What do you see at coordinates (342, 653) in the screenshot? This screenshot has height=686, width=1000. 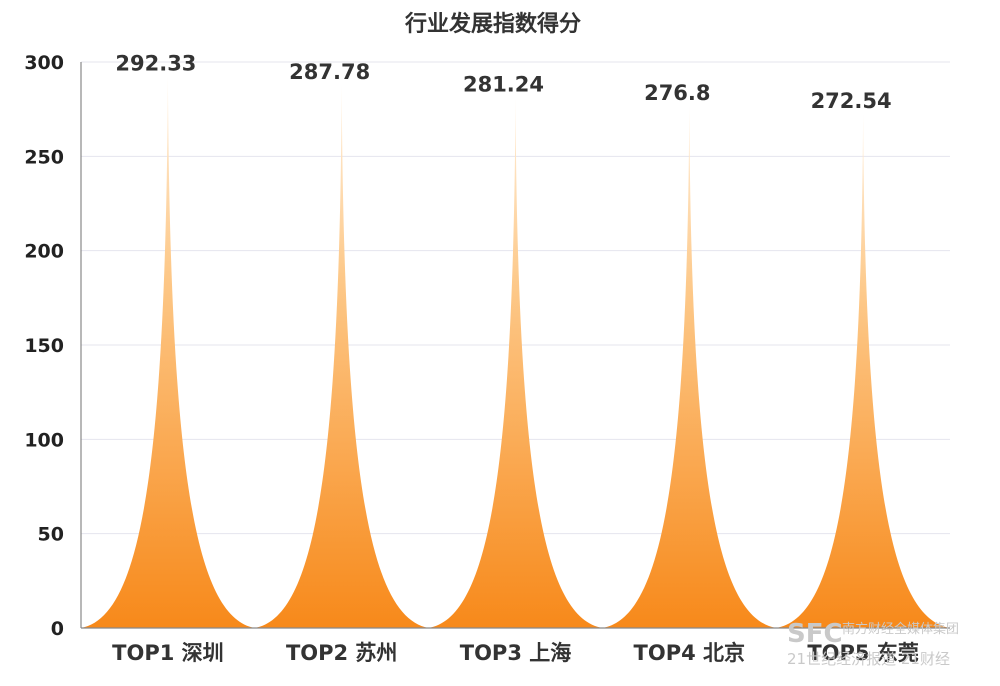 I see `x-tick-label: TOP2 苏州` at bounding box center [342, 653].